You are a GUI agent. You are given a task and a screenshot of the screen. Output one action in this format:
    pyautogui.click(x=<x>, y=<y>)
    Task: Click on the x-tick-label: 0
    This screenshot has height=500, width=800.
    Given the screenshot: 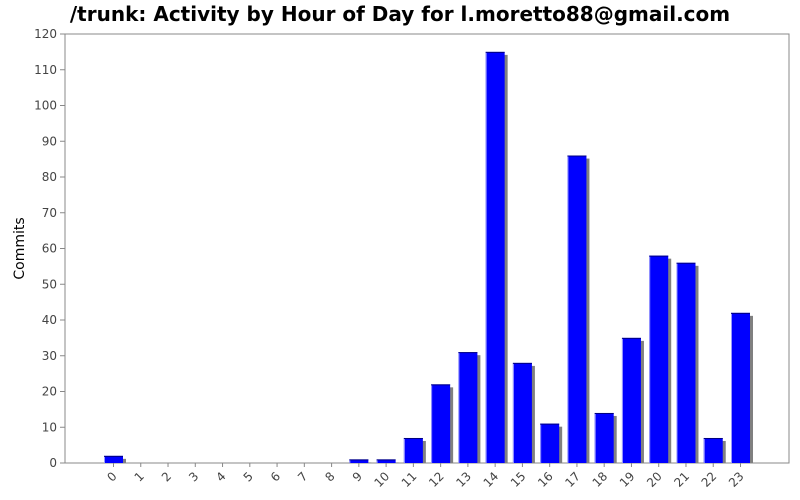 What is the action you would take?
    pyautogui.click(x=111, y=476)
    